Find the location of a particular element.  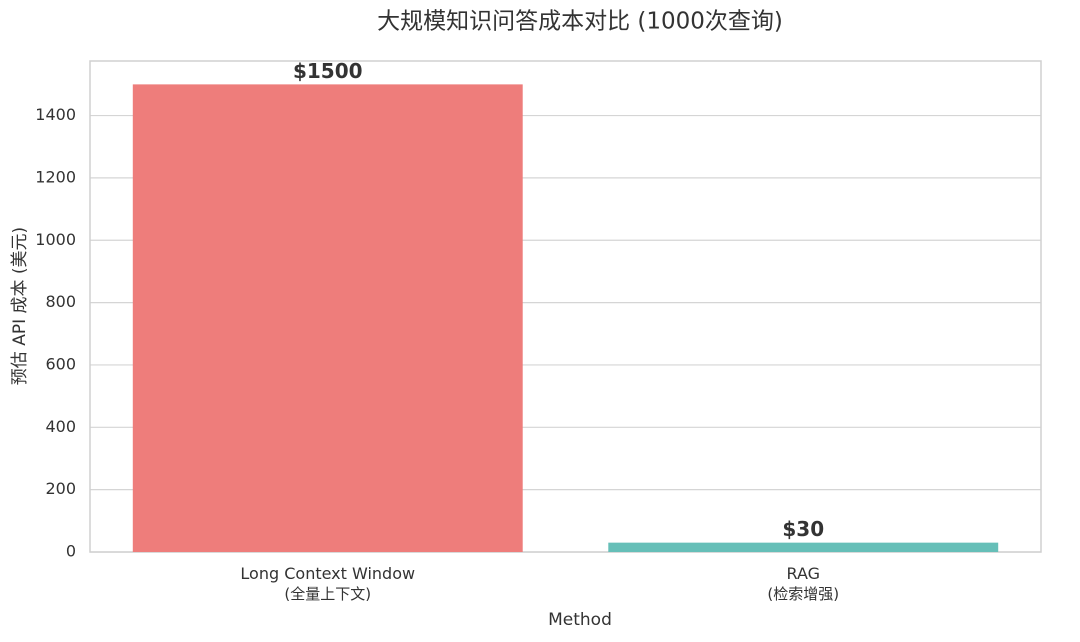

x-tick-label: Long Context Window (全量上下文) is located at coordinates (327, 583).